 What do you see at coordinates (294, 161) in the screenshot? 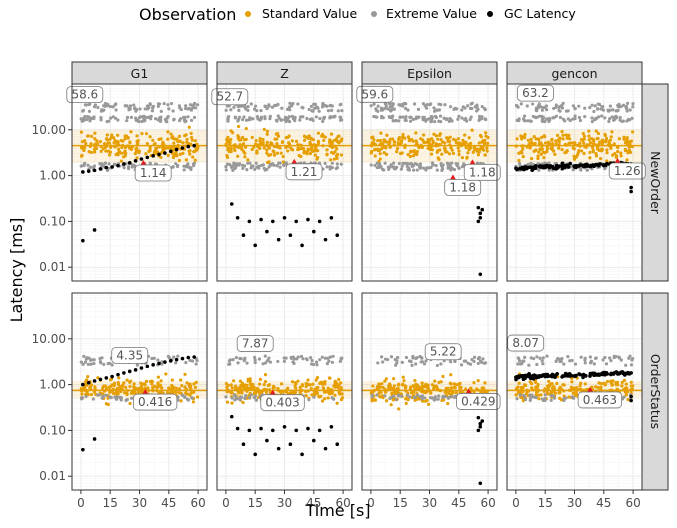
I see `extreme-marker` at bounding box center [294, 161].